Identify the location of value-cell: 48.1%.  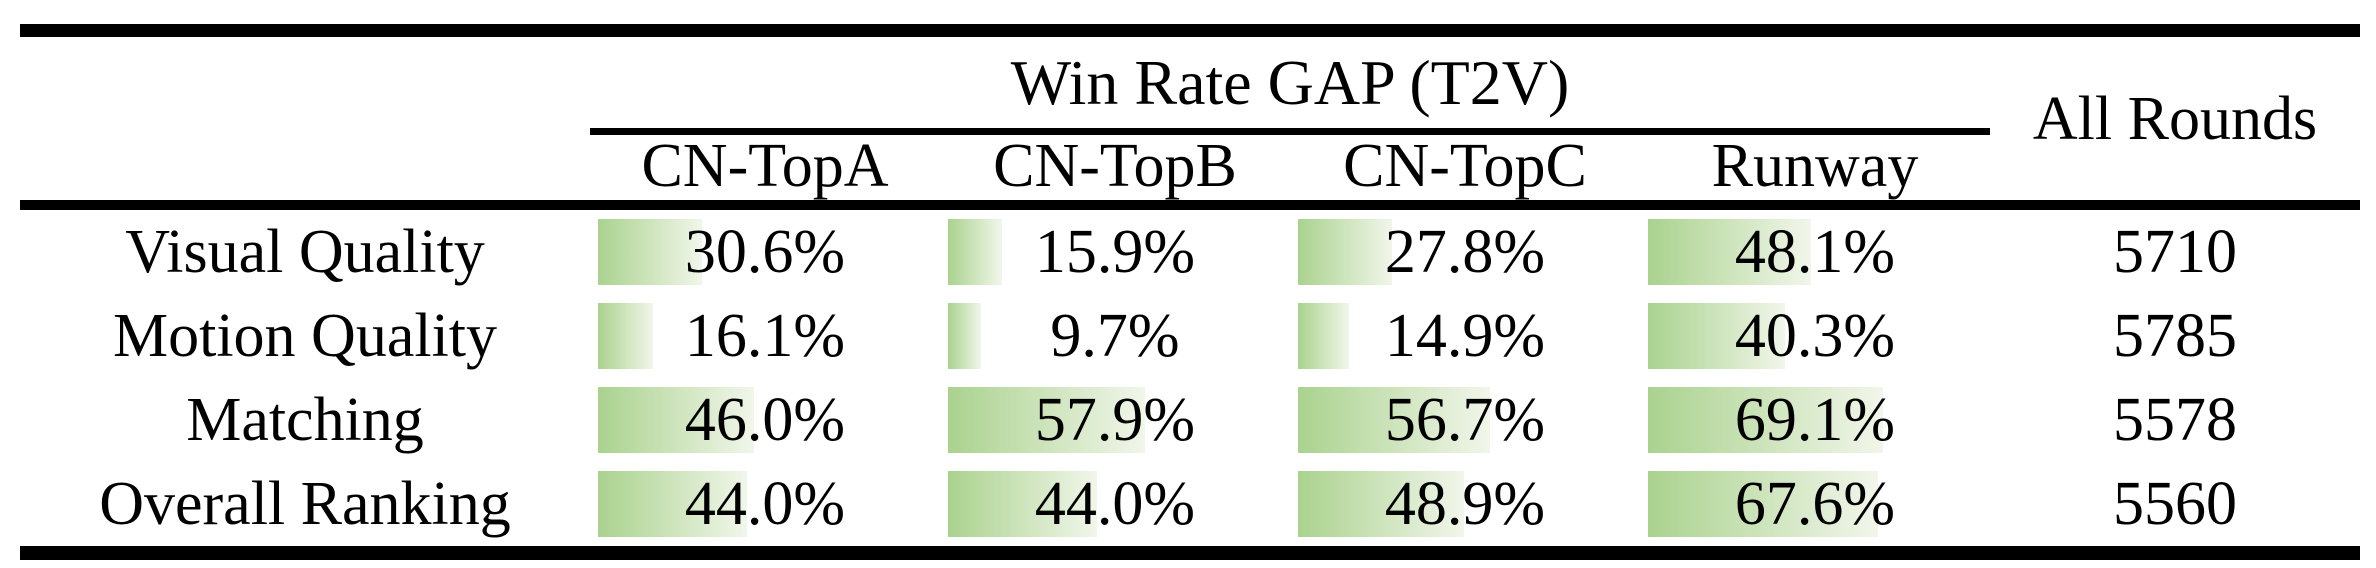
(1815, 252).